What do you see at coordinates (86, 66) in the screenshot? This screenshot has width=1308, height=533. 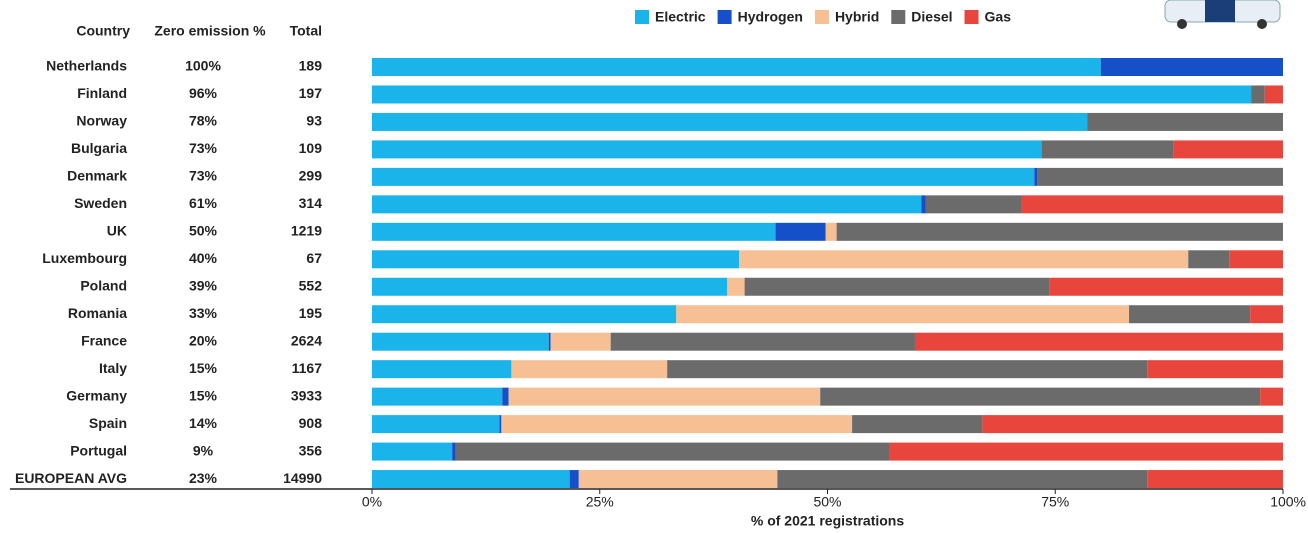 I see `country-label: Netherlands` at bounding box center [86, 66].